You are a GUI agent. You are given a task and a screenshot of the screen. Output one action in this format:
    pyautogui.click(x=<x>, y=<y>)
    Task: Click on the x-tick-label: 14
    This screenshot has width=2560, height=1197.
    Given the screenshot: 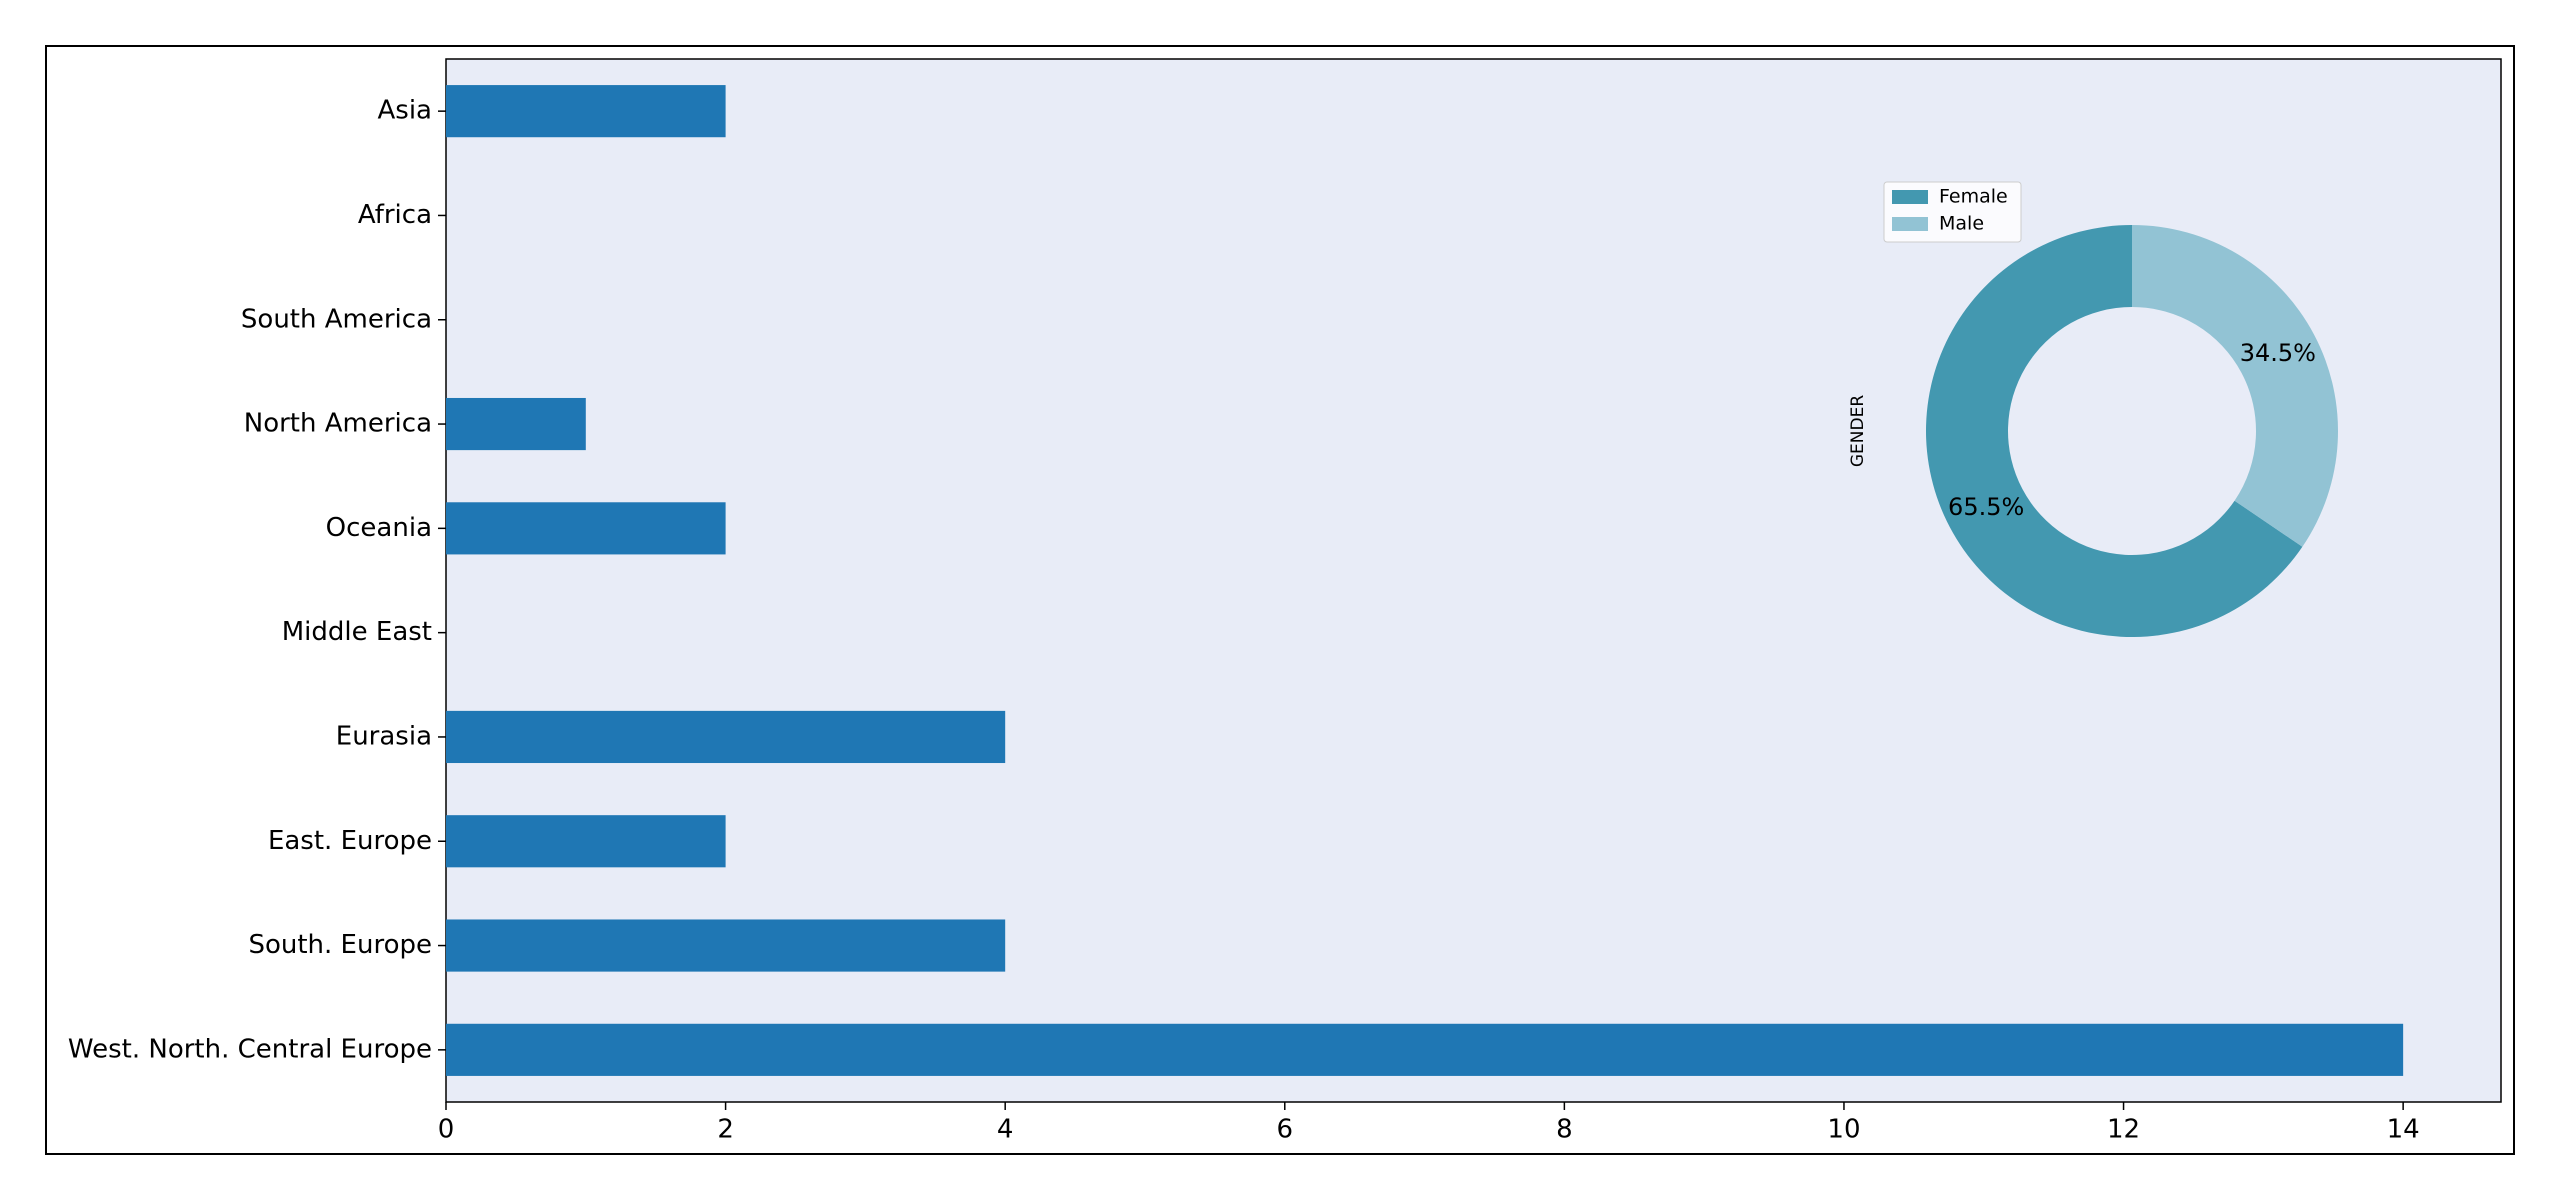 What is the action you would take?
    pyautogui.click(x=2403, y=1130)
    